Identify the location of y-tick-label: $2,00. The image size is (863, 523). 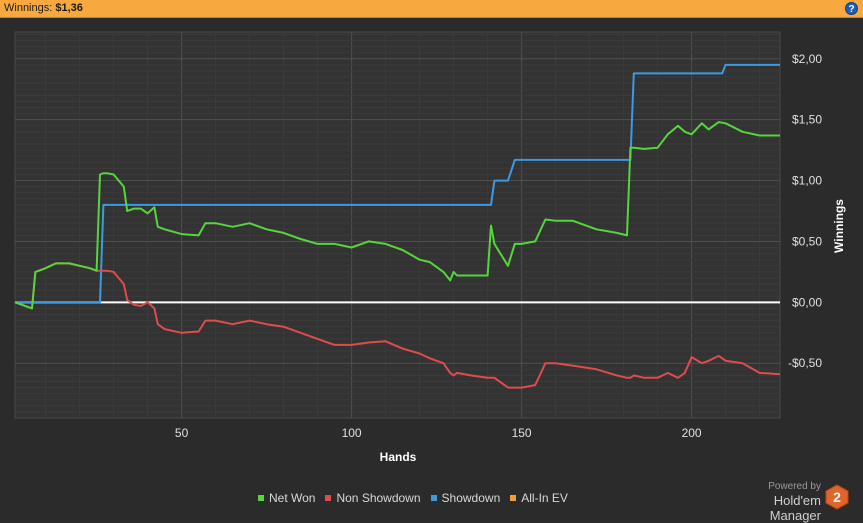
(807, 59).